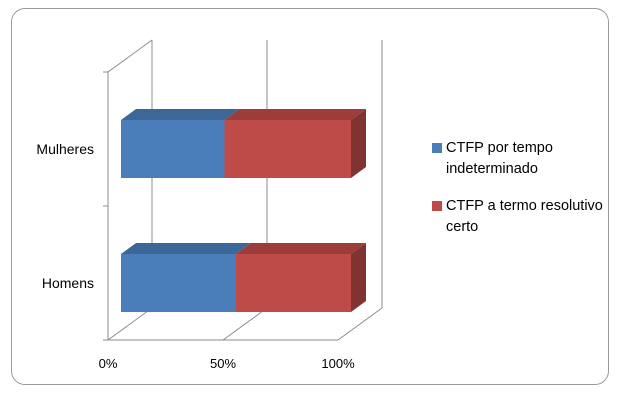 Image resolution: width=622 pixels, height=394 pixels. I want to click on legend-label-indeterminado: CTFP por tempo indeterminado, so click(499, 158).